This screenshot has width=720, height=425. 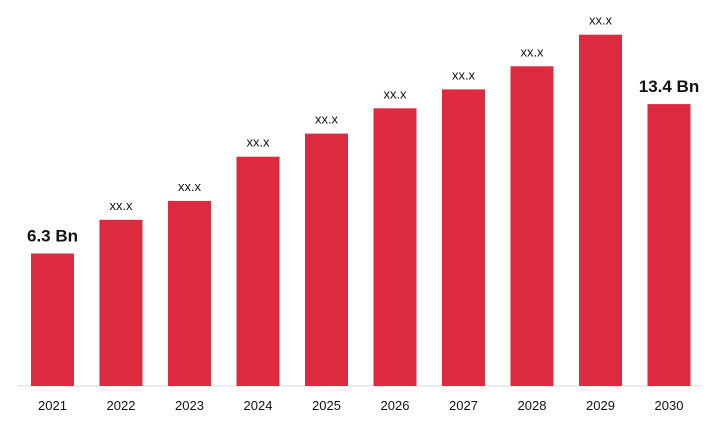 What do you see at coordinates (669, 245) in the screenshot?
I see `bar-2030` at bounding box center [669, 245].